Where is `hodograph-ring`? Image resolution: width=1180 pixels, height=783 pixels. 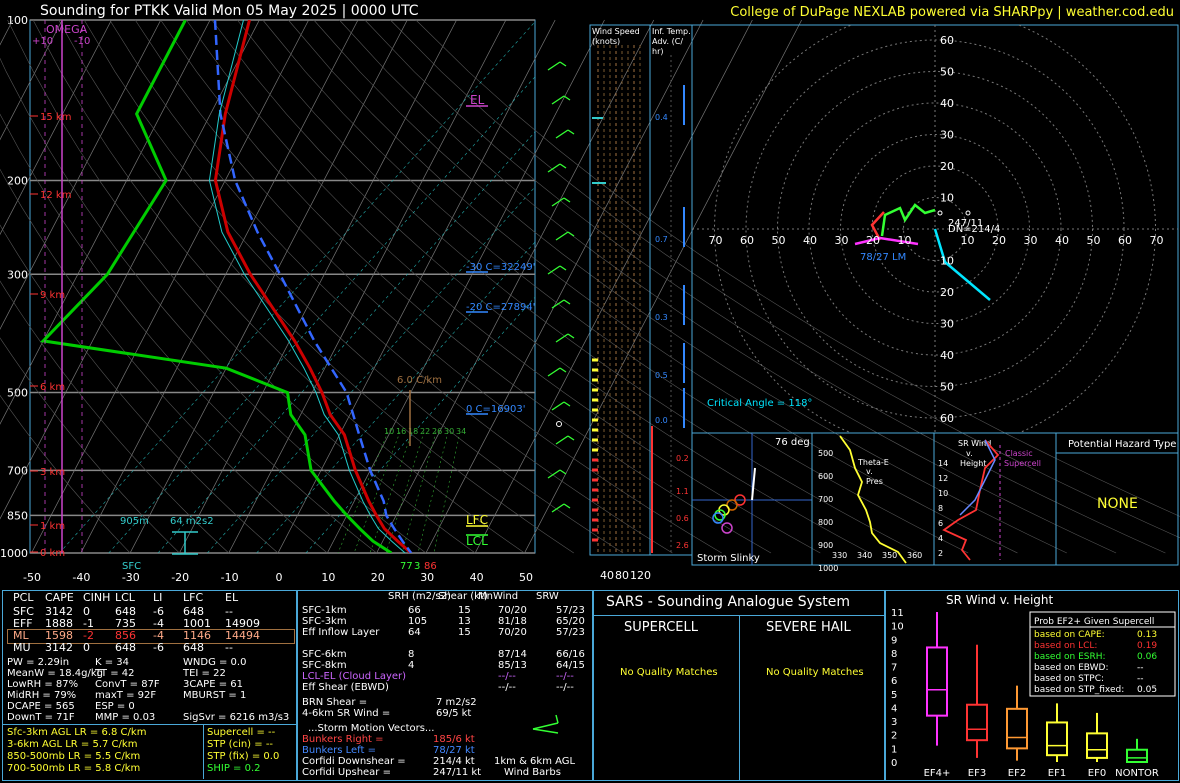 hodograph-ring is located at coordinates (935, 229).